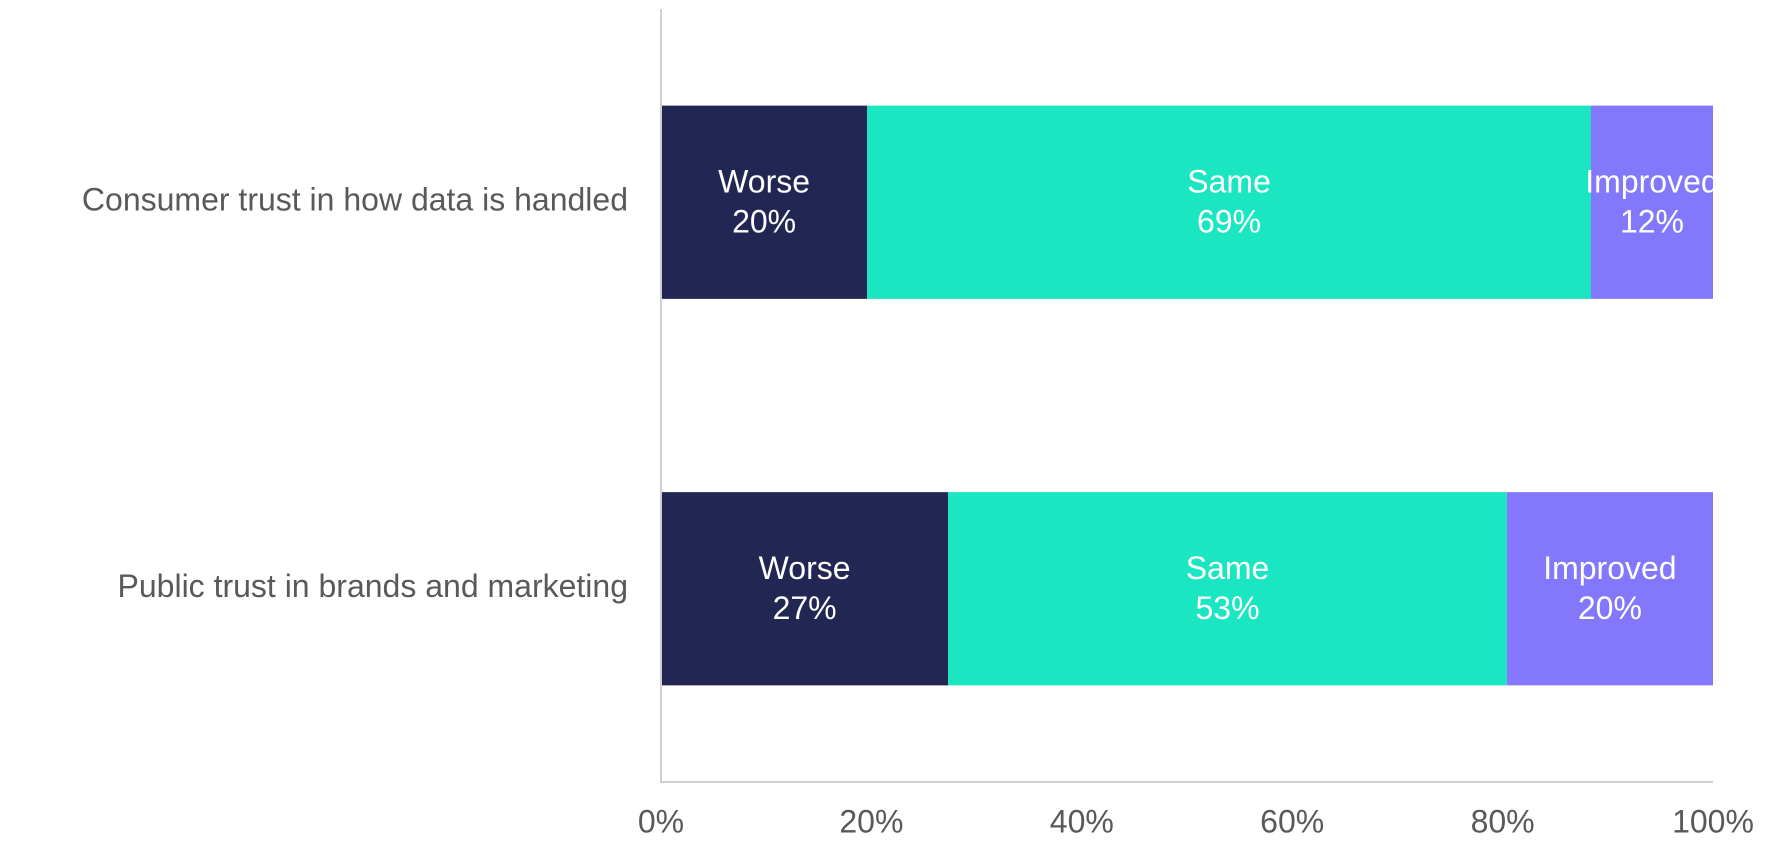  Describe the element at coordinates (1227, 608) in the screenshot. I see `segment-value: 53%` at that location.